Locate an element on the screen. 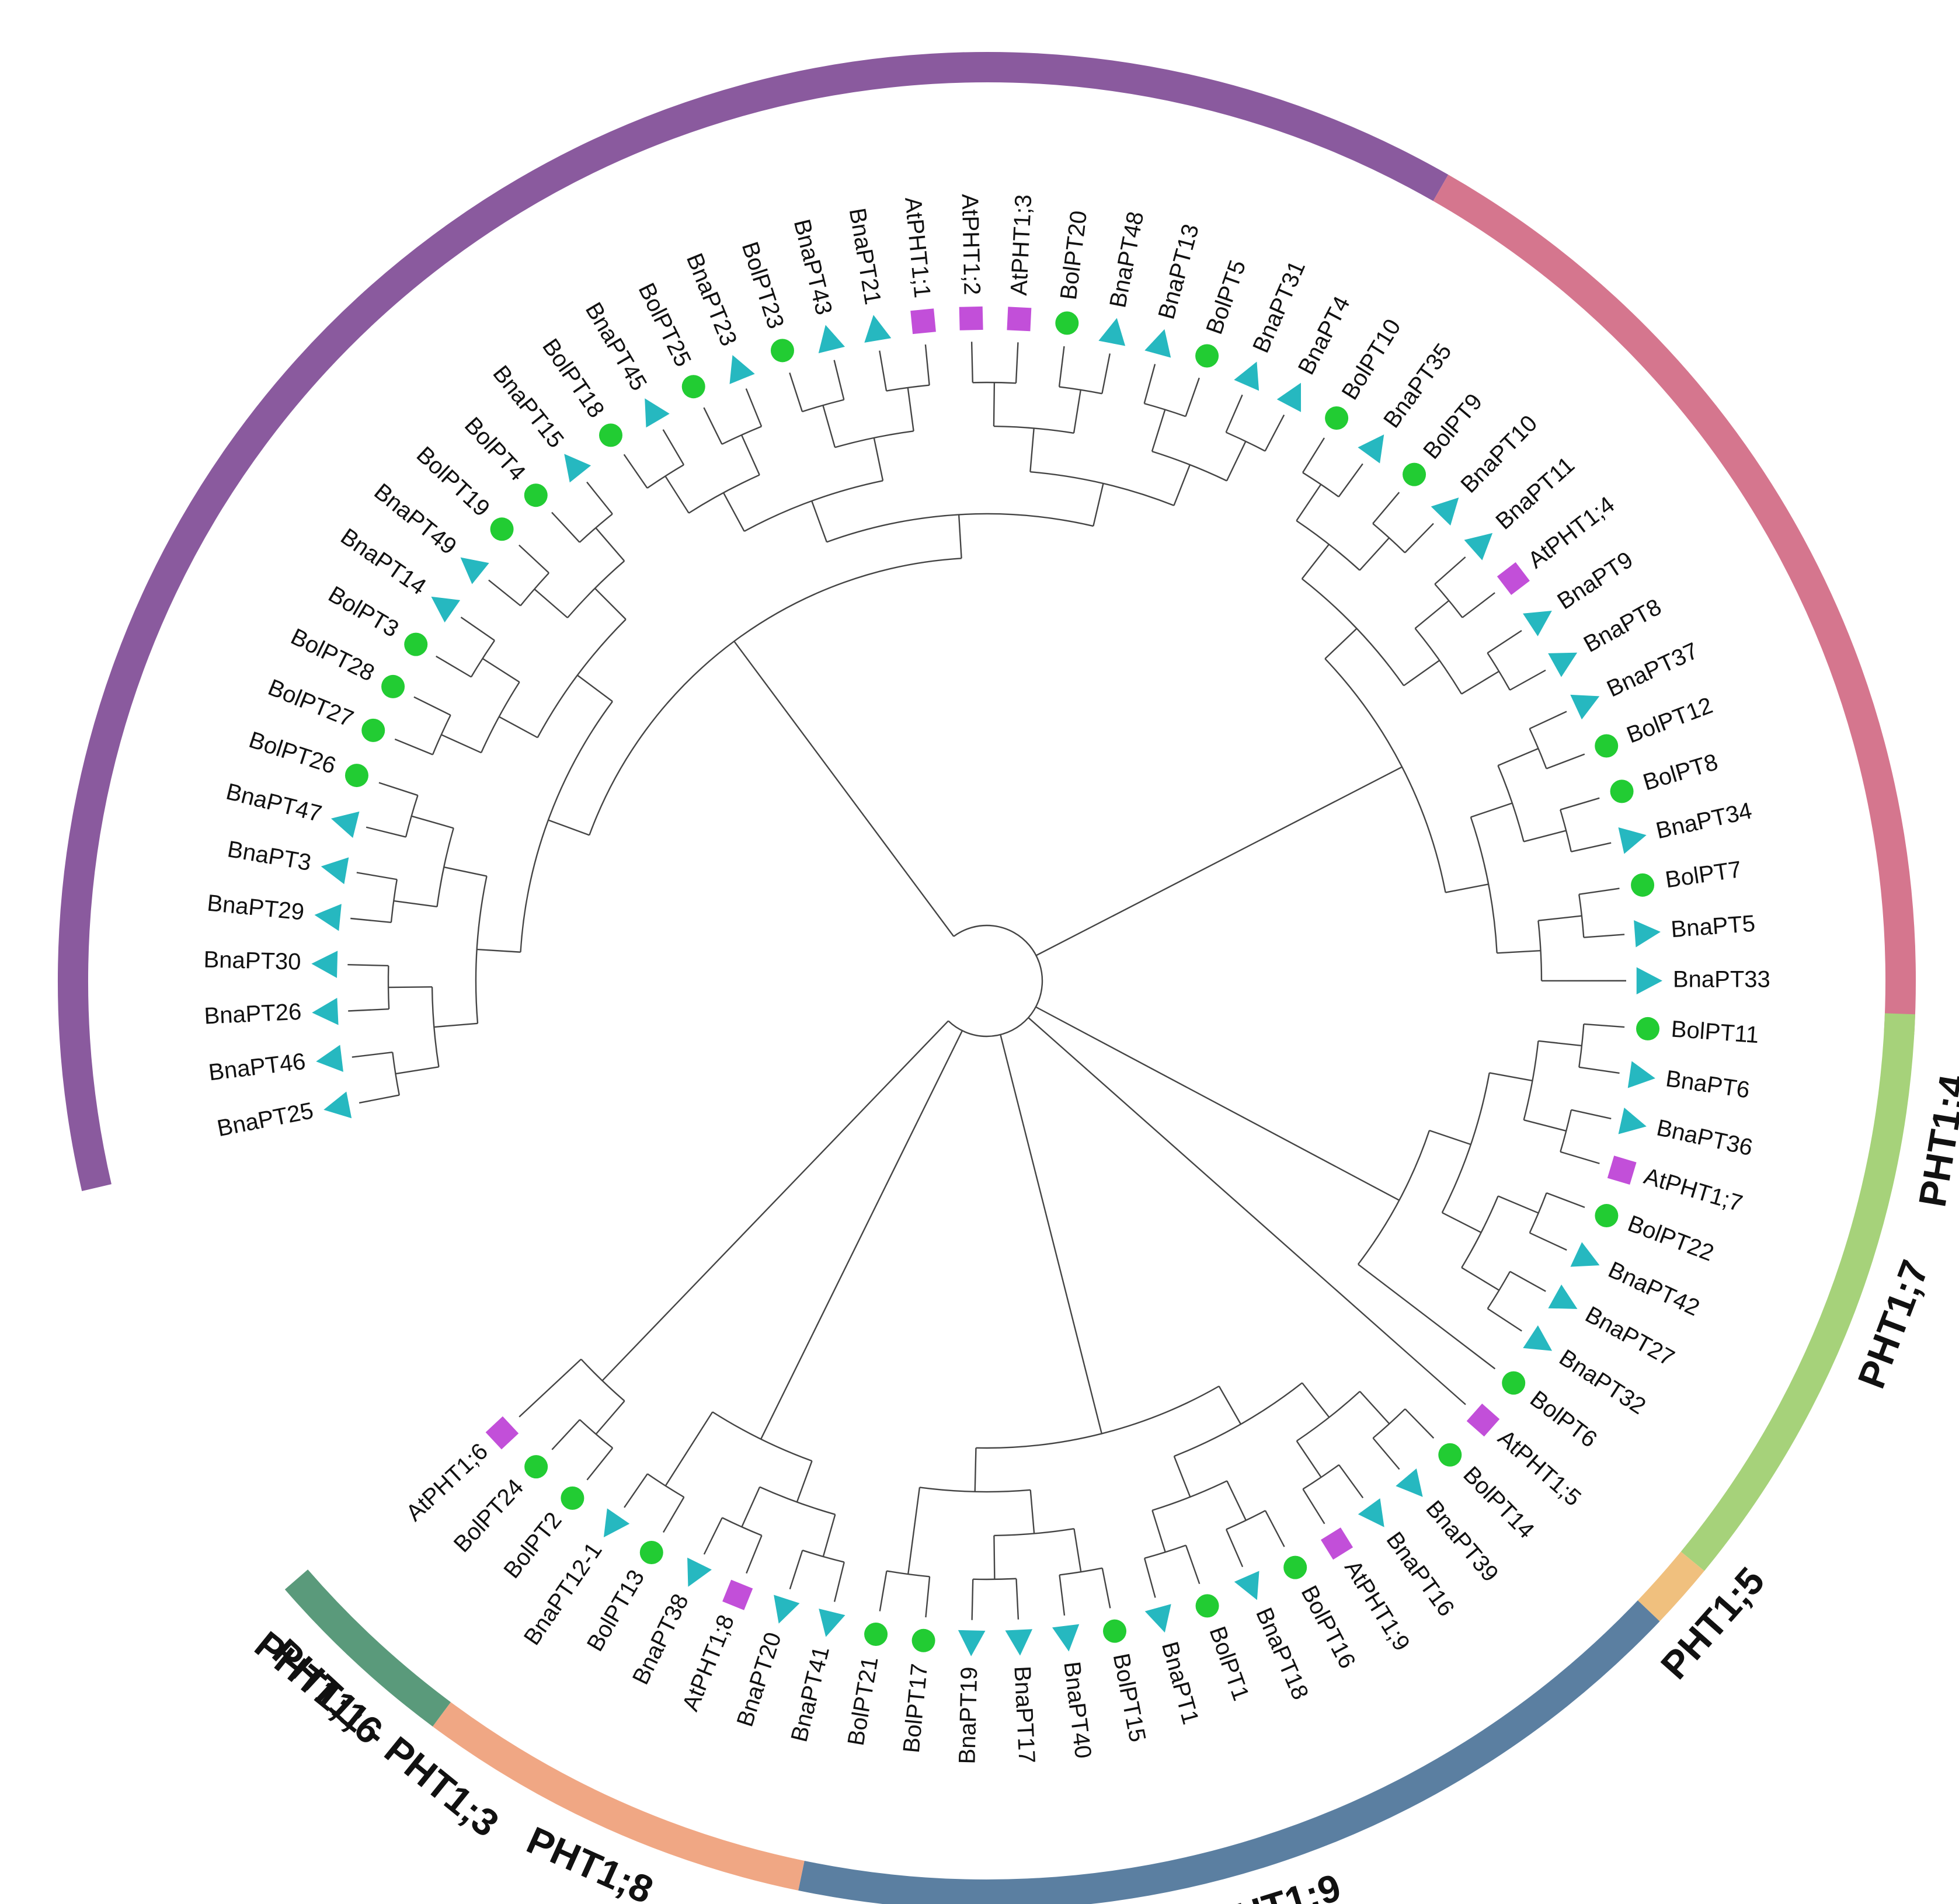 The height and width of the screenshot is (1904, 1959). marker-bnapt25-triangle is located at coordinates (337, 1105).